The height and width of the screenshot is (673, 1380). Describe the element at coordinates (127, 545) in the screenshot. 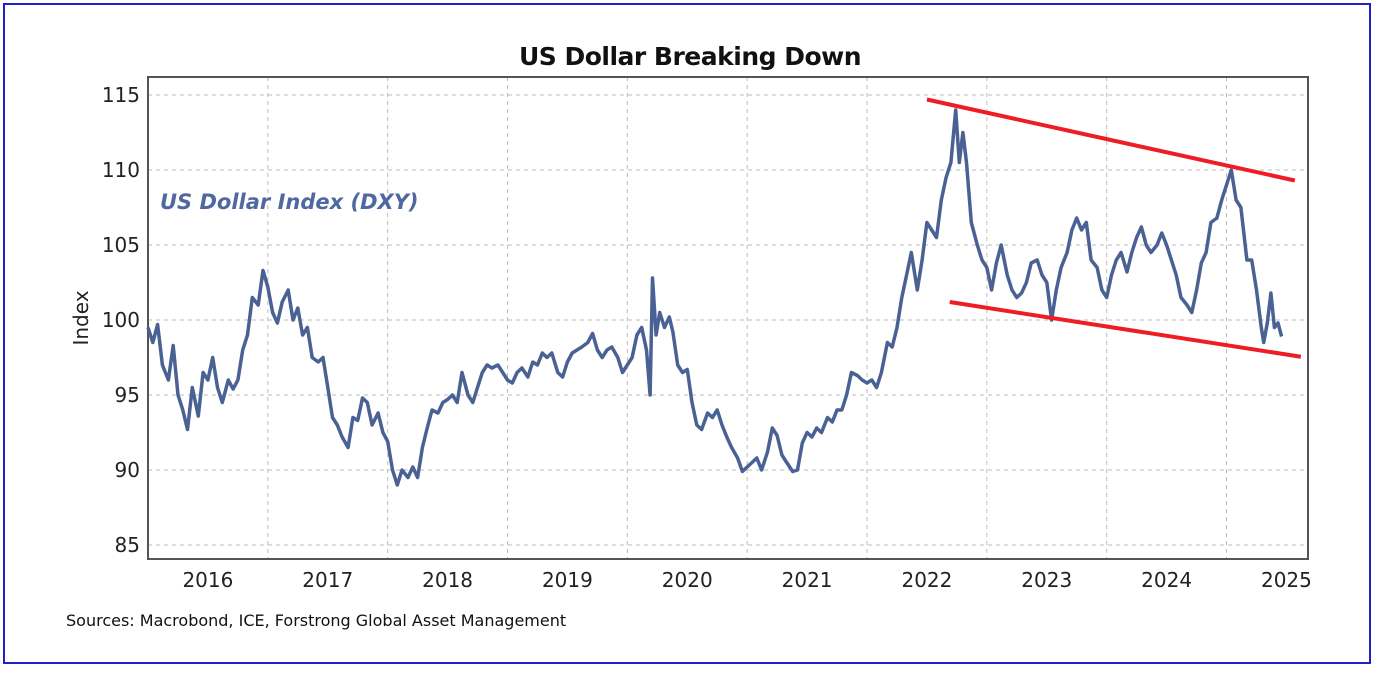

I see `y-tick-label: 85` at that location.